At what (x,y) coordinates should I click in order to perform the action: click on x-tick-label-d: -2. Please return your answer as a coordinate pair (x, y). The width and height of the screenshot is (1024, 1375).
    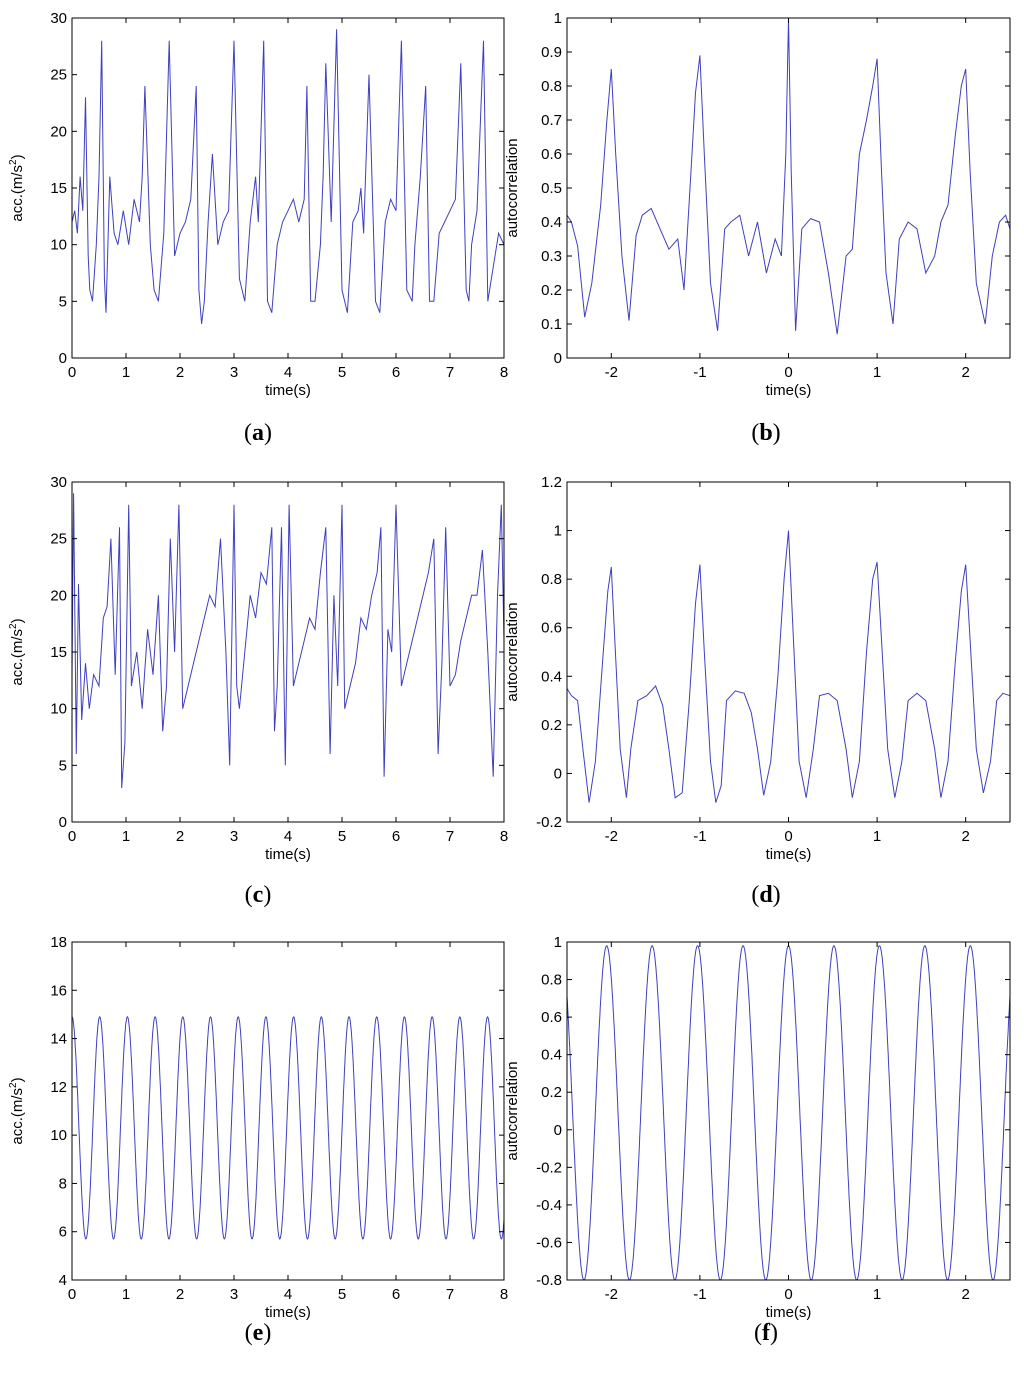
    Looking at the image, I should click on (611, 836).